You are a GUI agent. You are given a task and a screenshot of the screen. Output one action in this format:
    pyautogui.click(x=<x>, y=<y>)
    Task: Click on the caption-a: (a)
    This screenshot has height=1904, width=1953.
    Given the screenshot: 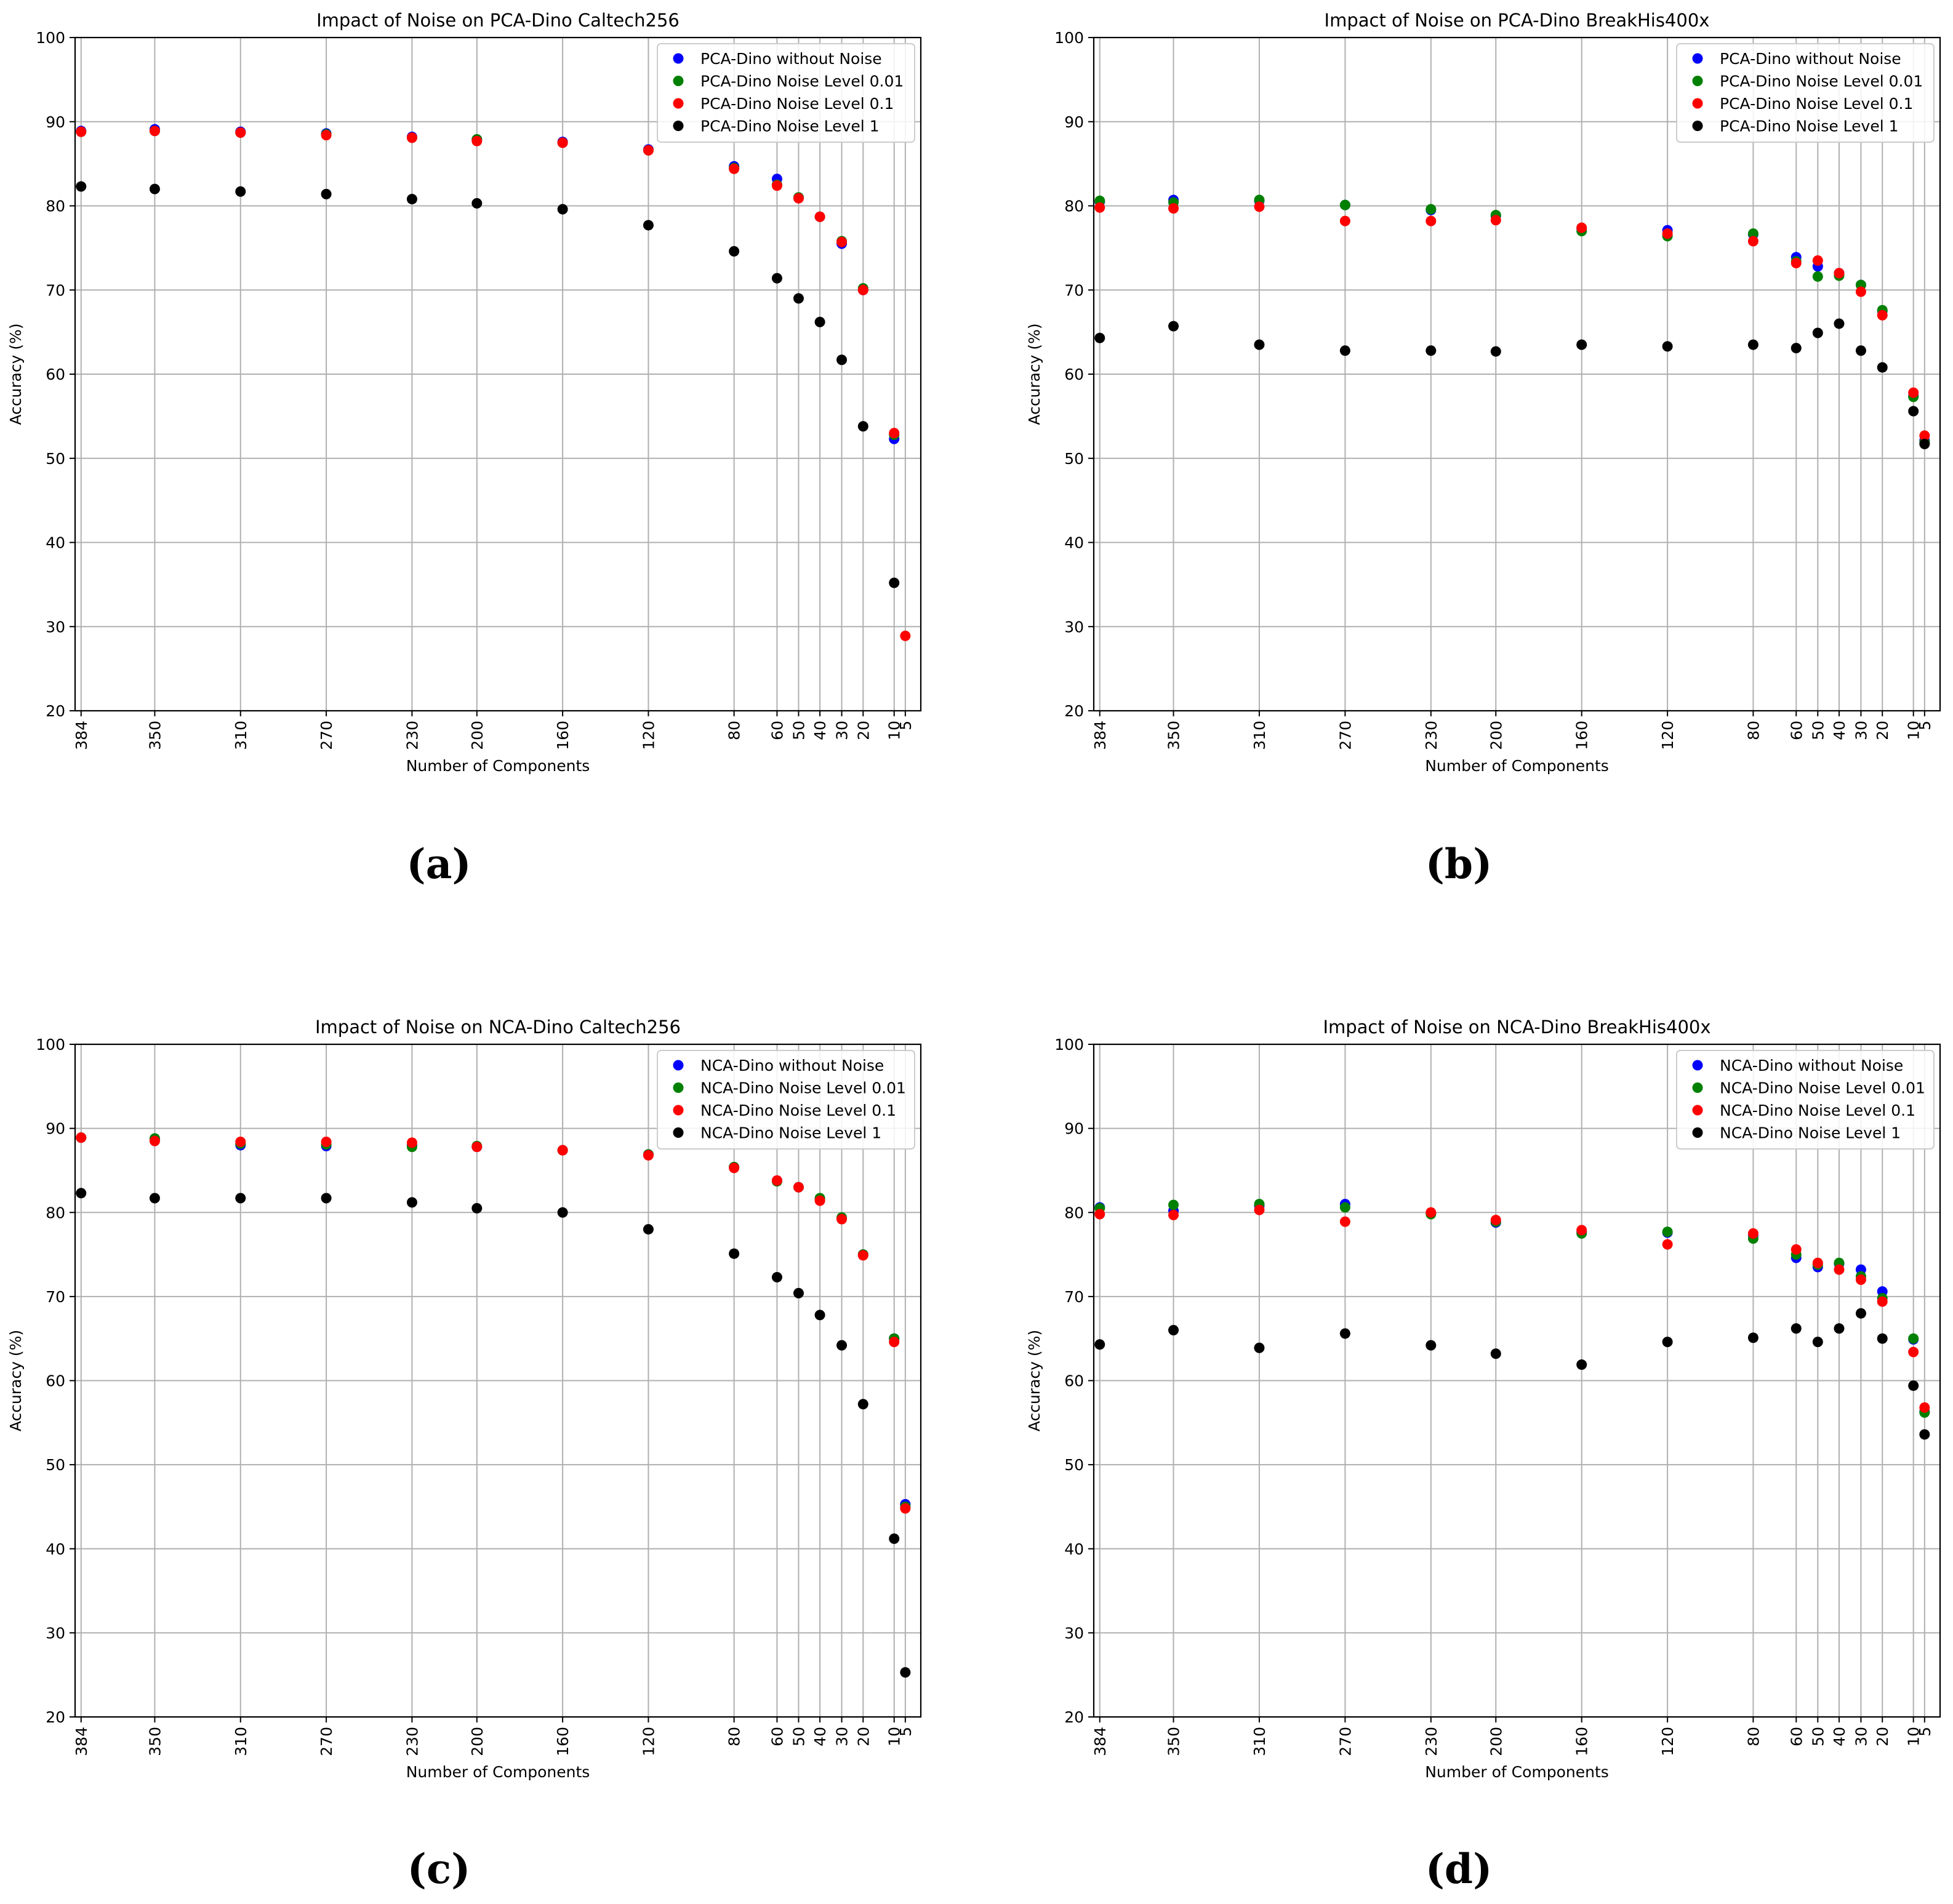 What is the action you would take?
    pyautogui.click(x=439, y=864)
    